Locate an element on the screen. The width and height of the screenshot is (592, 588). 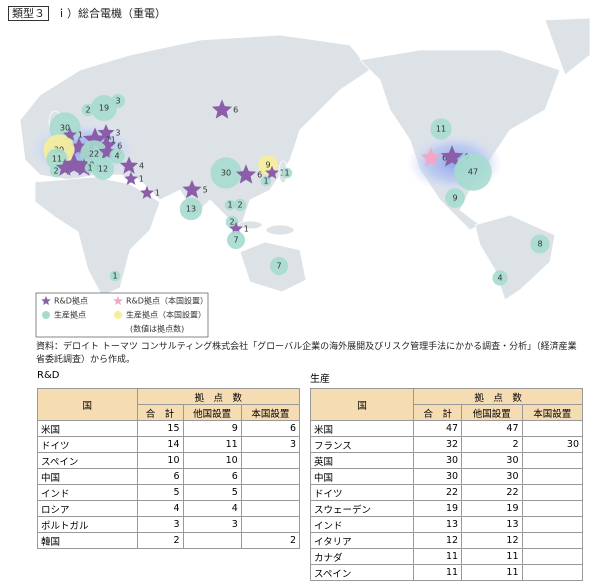
header-cell: 他国設置 is located at coordinates (492, 412).